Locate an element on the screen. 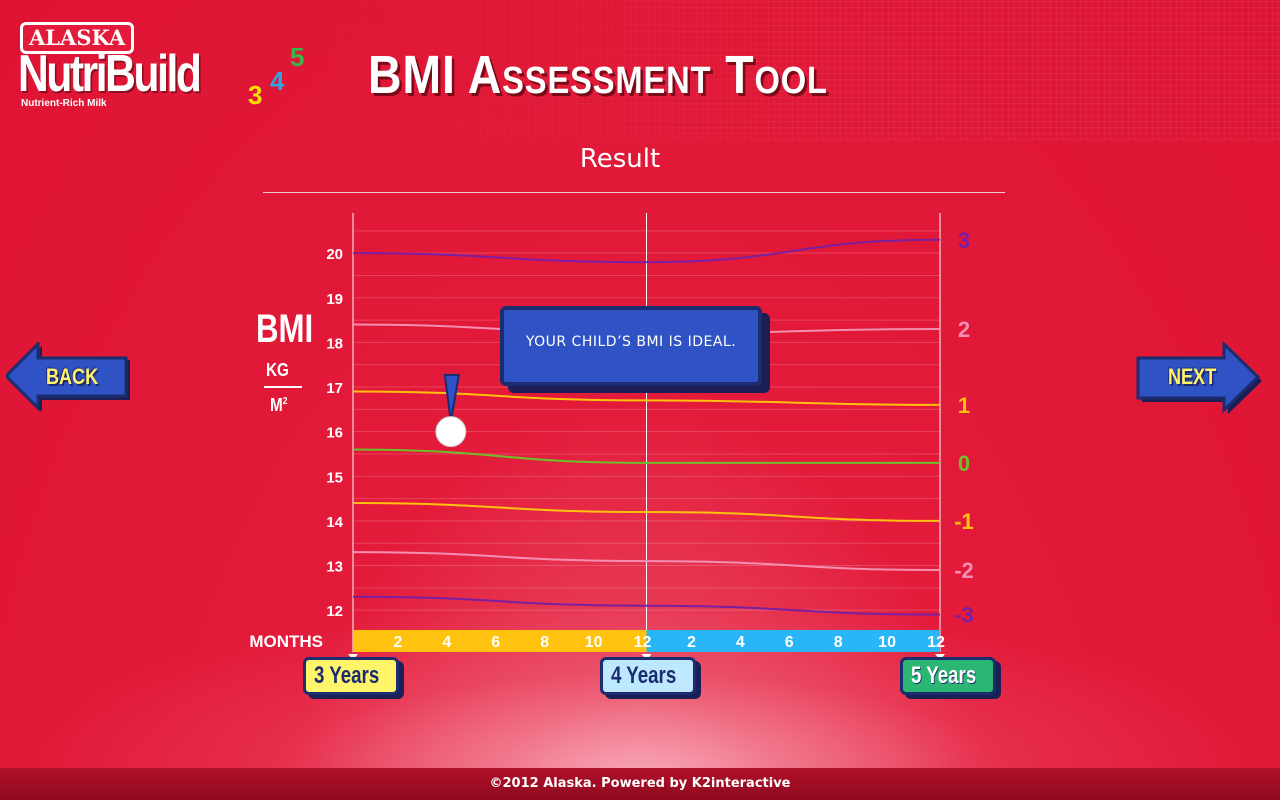 The image size is (1280, 800). series-line--1 is located at coordinates (646, 512).